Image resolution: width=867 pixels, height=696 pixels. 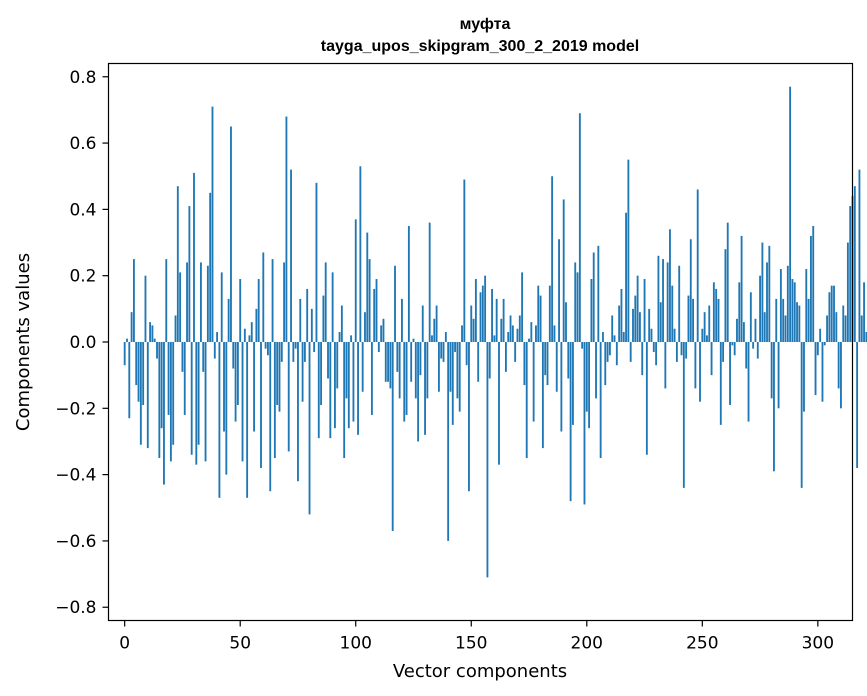 I want to click on y-tick-label: −0.2, so click(x=75, y=409).